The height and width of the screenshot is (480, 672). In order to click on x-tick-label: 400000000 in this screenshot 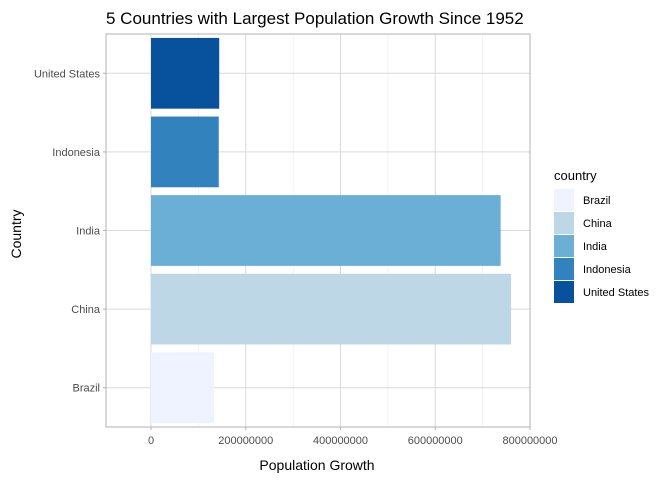, I will do `click(340, 441)`.